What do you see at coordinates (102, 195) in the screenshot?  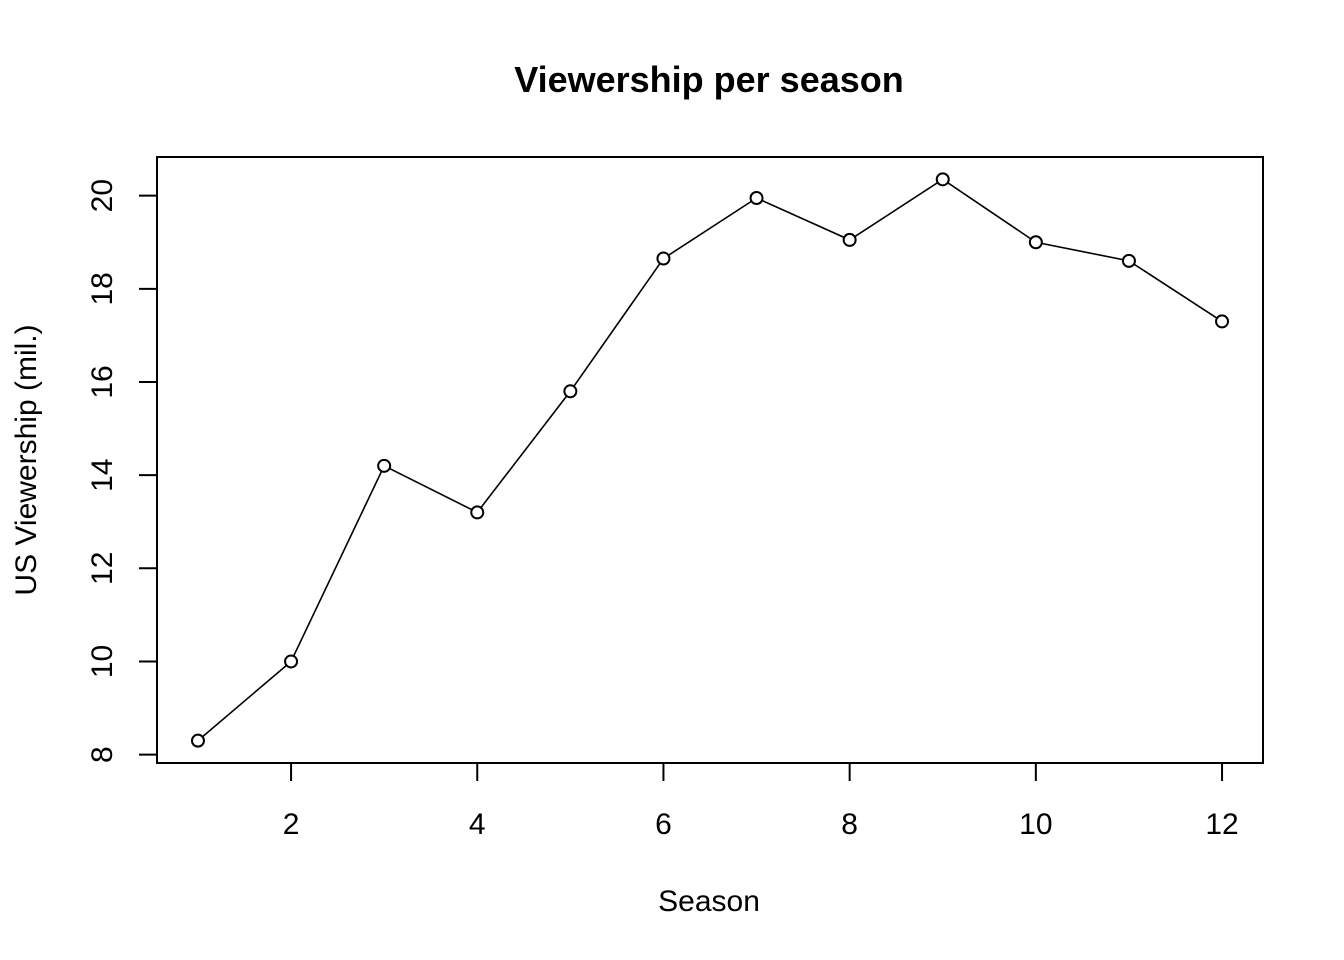 I see `y-tick-label: 20` at bounding box center [102, 195].